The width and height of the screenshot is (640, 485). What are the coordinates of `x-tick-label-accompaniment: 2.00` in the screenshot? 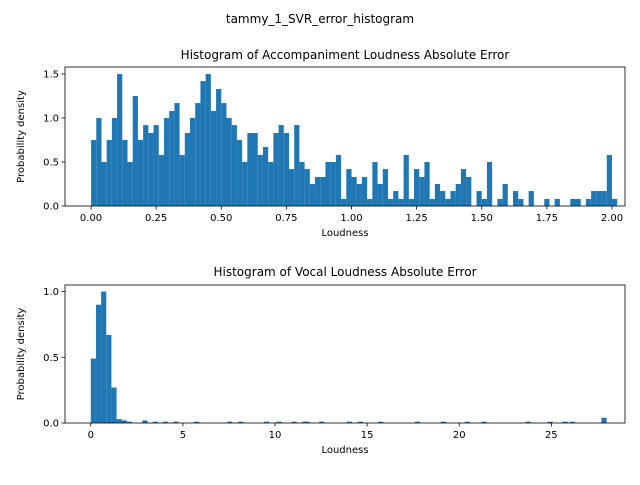 It's located at (612, 218).